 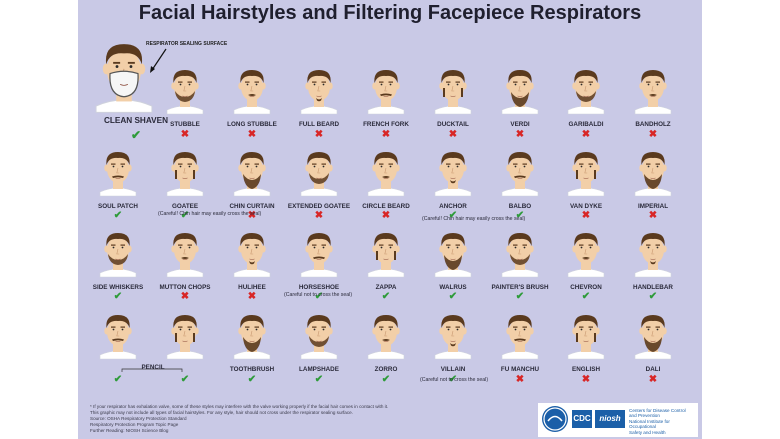 What do you see at coordinates (653, 337) in the screenshot?
I see `face-dali` at bounding box center [653, 337].